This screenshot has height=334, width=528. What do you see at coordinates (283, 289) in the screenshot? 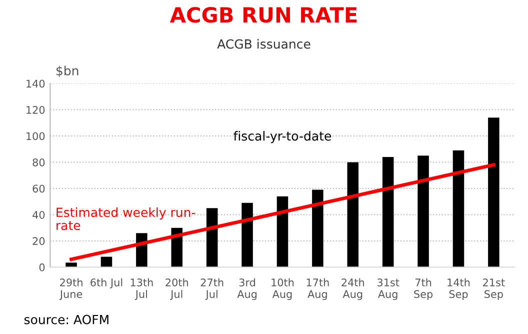
I see `x-tick-label: 10th Aug` at bounding box center [283, 289].